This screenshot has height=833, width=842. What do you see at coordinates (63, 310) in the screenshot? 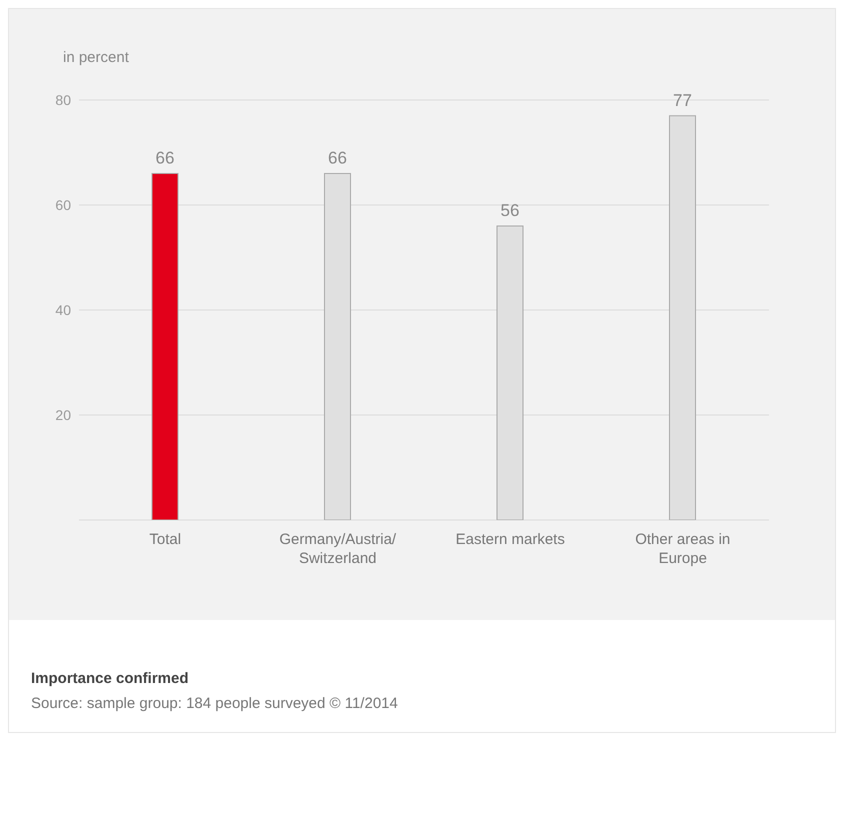
I see `y-tick-label: 40` at bounding box center [63, 310].